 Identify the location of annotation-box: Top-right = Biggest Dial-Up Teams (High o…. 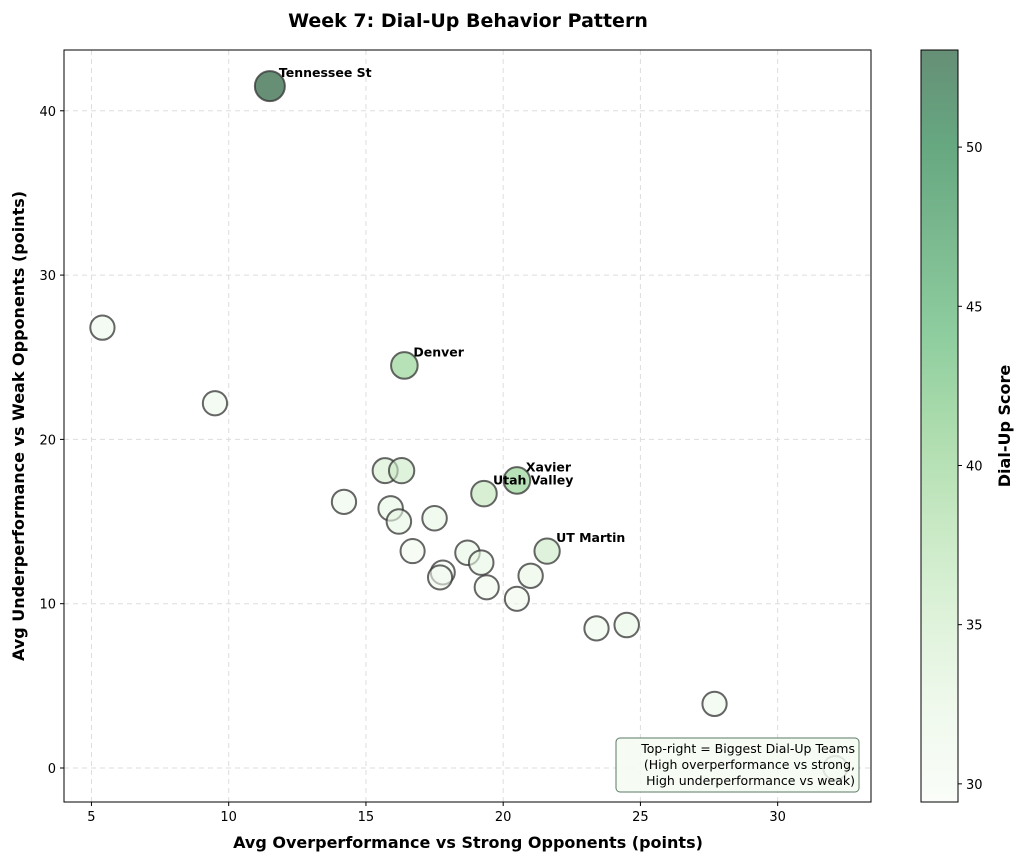
(737, 765).